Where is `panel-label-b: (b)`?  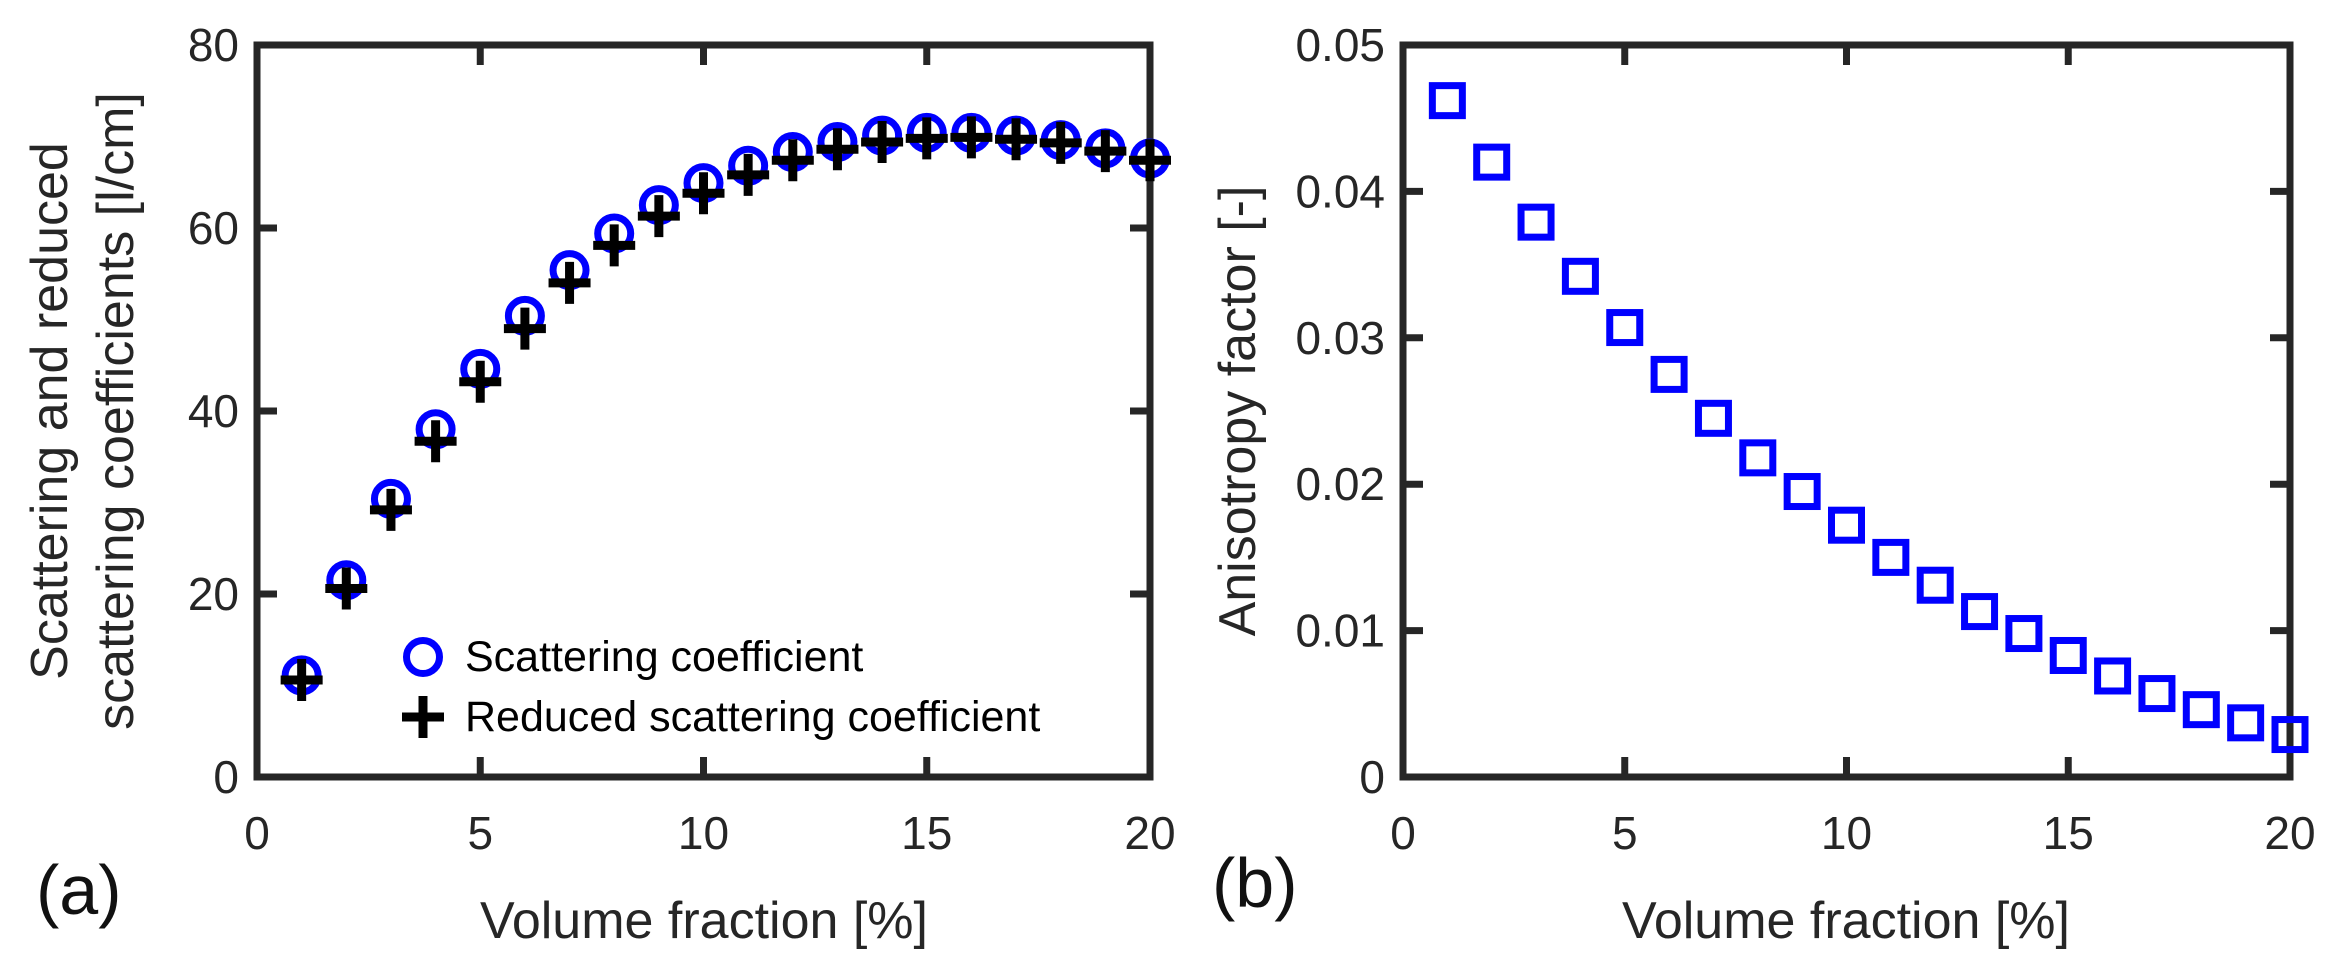 panel-label-b: (b) is located at coordinates (1255, 883).